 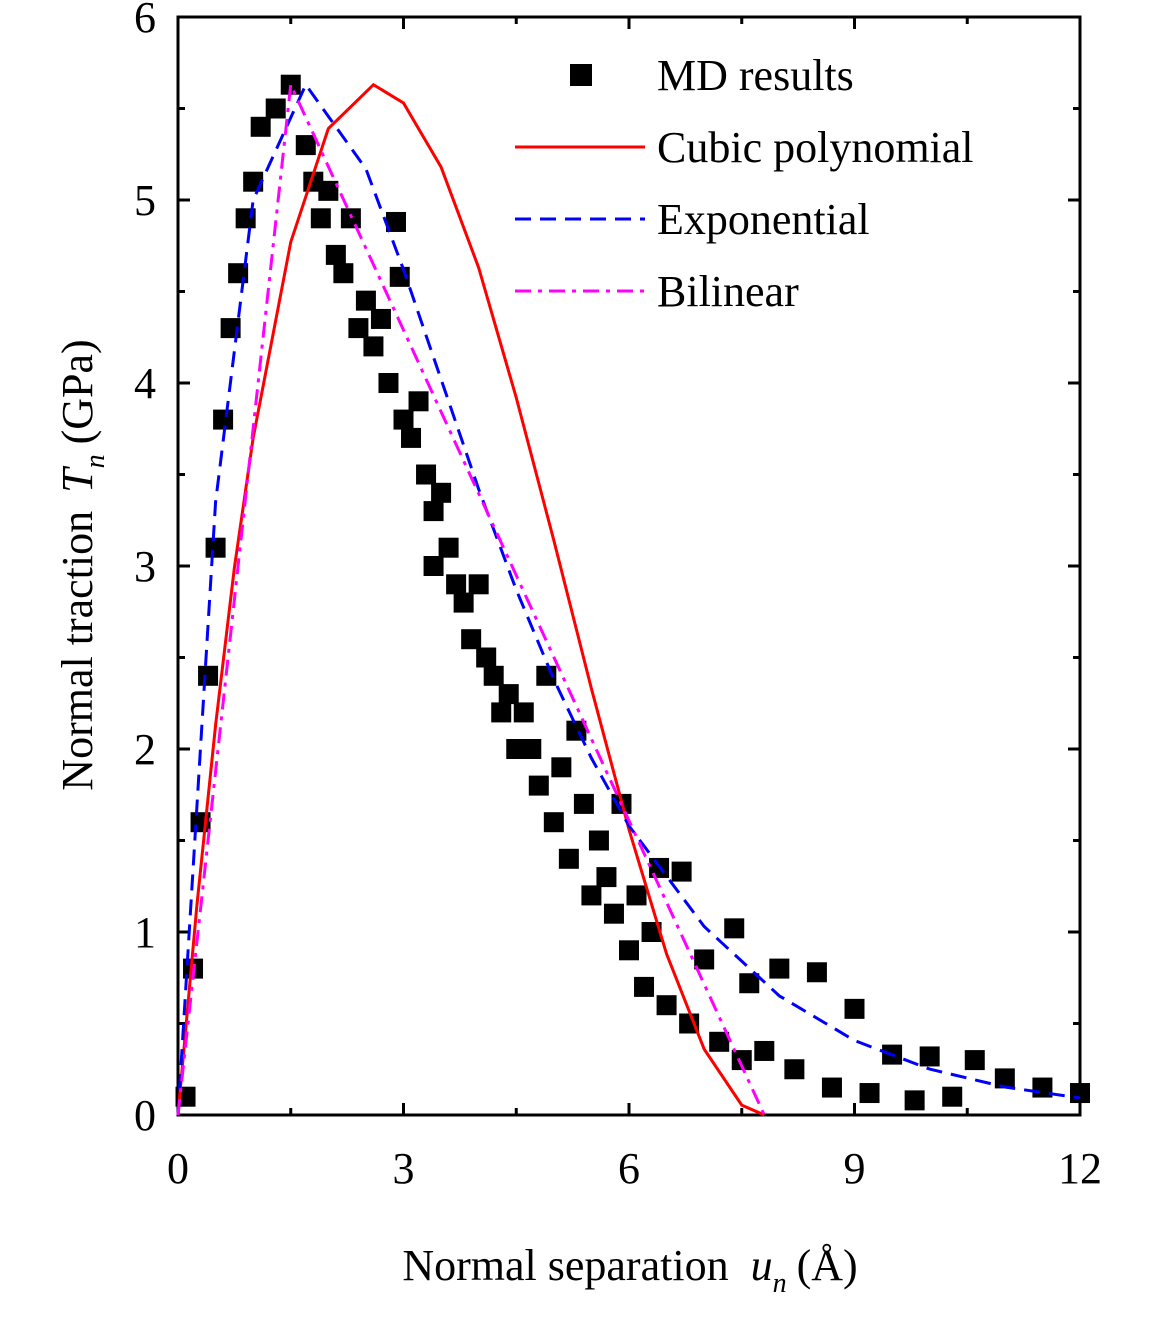 I want to click on y-tick-label: 0, so click(x=145, y=1115).